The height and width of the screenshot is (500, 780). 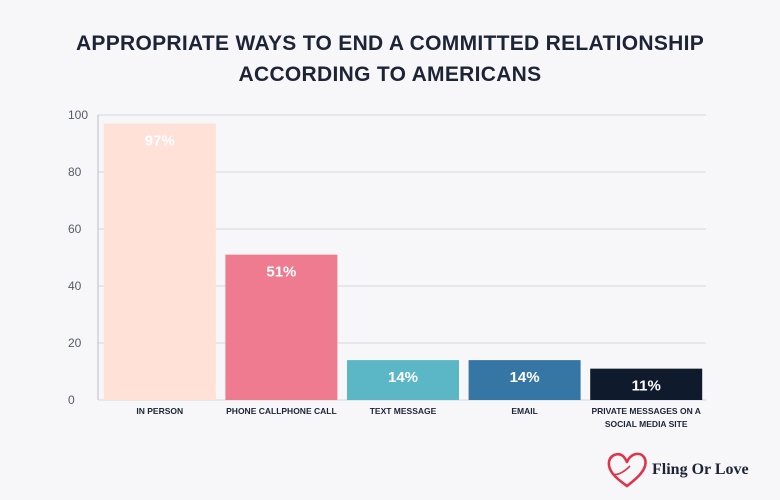 I want to click on y-tick-label: 100, so click(x=78, y=115).